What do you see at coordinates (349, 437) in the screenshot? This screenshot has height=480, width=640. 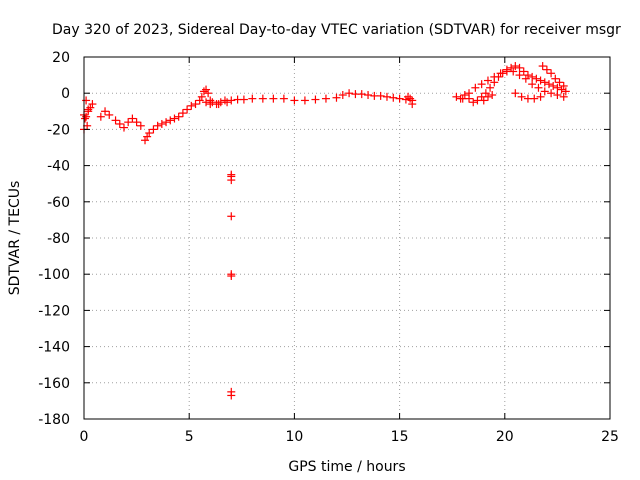 I see `x-tick-labels: 0 5 10 15 20 25` at bounding box center [349, 437].